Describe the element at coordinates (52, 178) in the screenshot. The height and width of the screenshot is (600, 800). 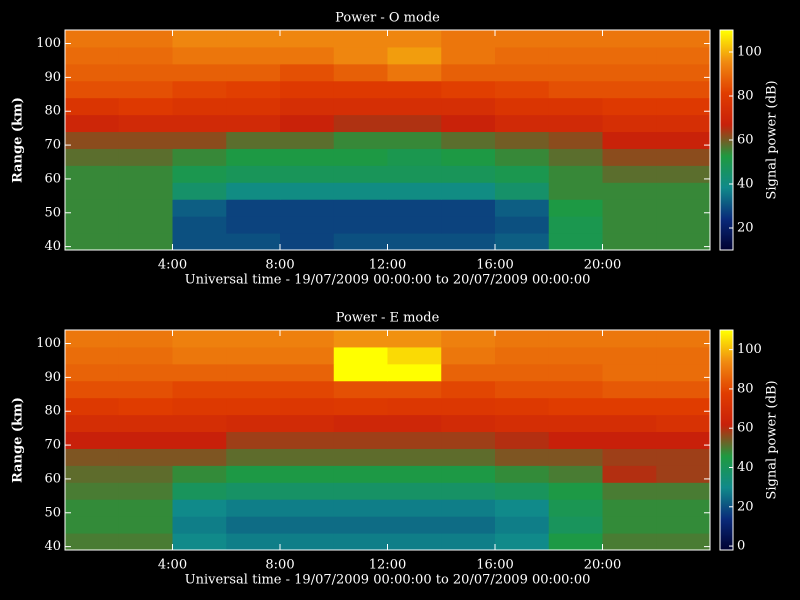
I see `y-tick-label: 60` at that location.